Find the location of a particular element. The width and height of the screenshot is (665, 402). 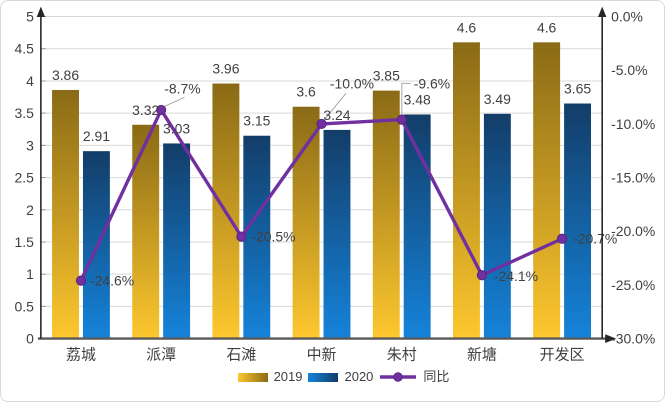

bar-2019-派潭 is located at coordinates (146, 231).